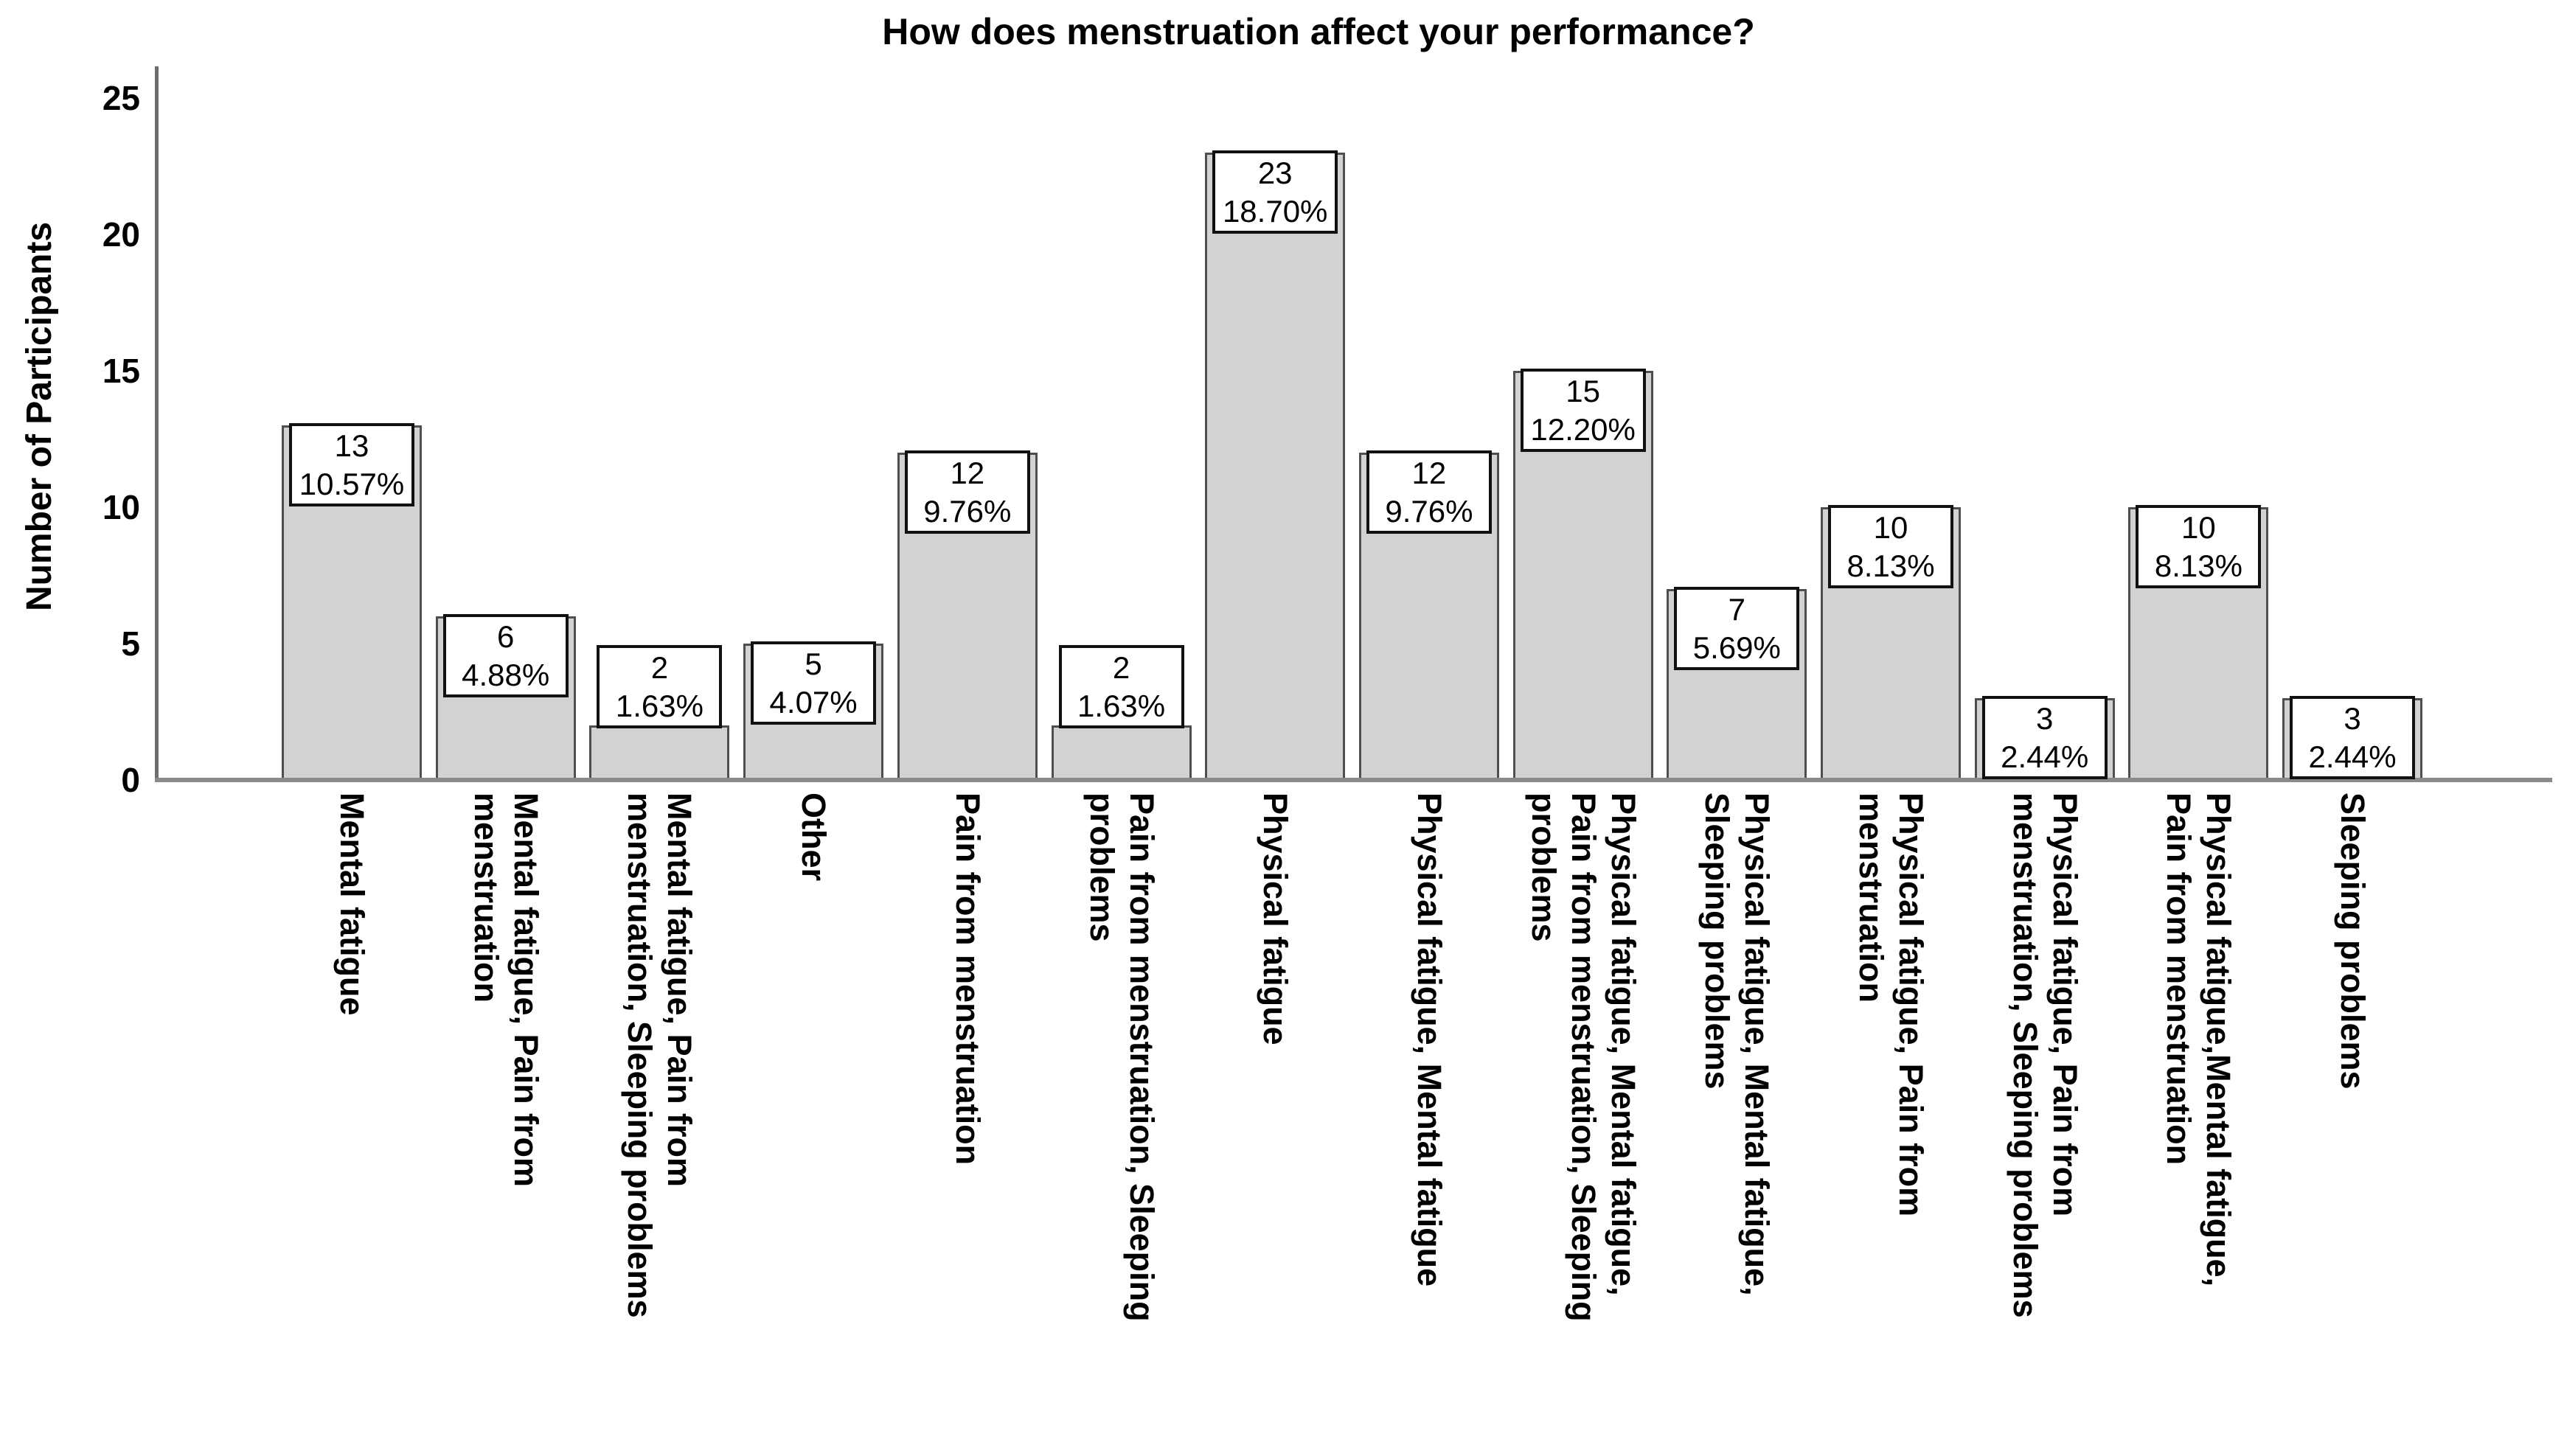  What do you see at coordinates (121, 98) in the screenshot?
I see `y-tick-label-25: 25` at bounding box center [121, 98].